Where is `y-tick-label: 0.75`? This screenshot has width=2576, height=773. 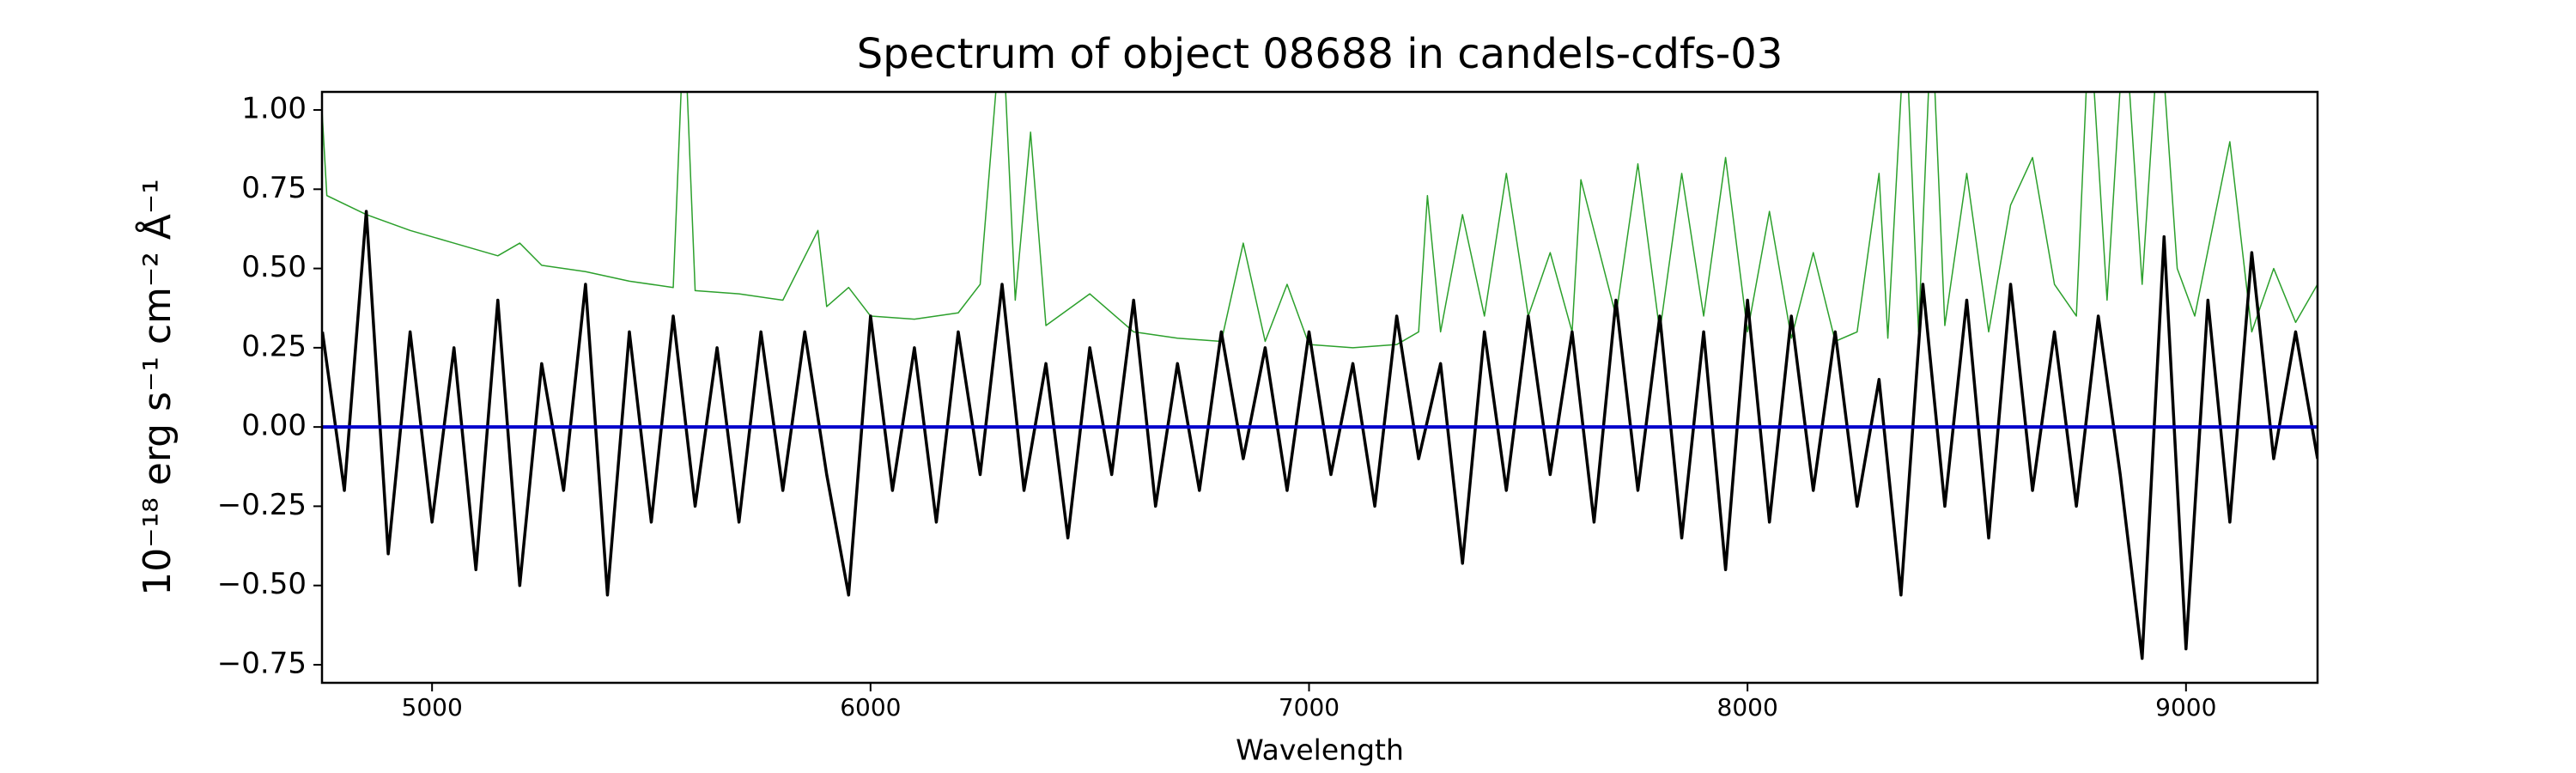 y-tick-label: 0.75 is located at coordinates (274, 188).